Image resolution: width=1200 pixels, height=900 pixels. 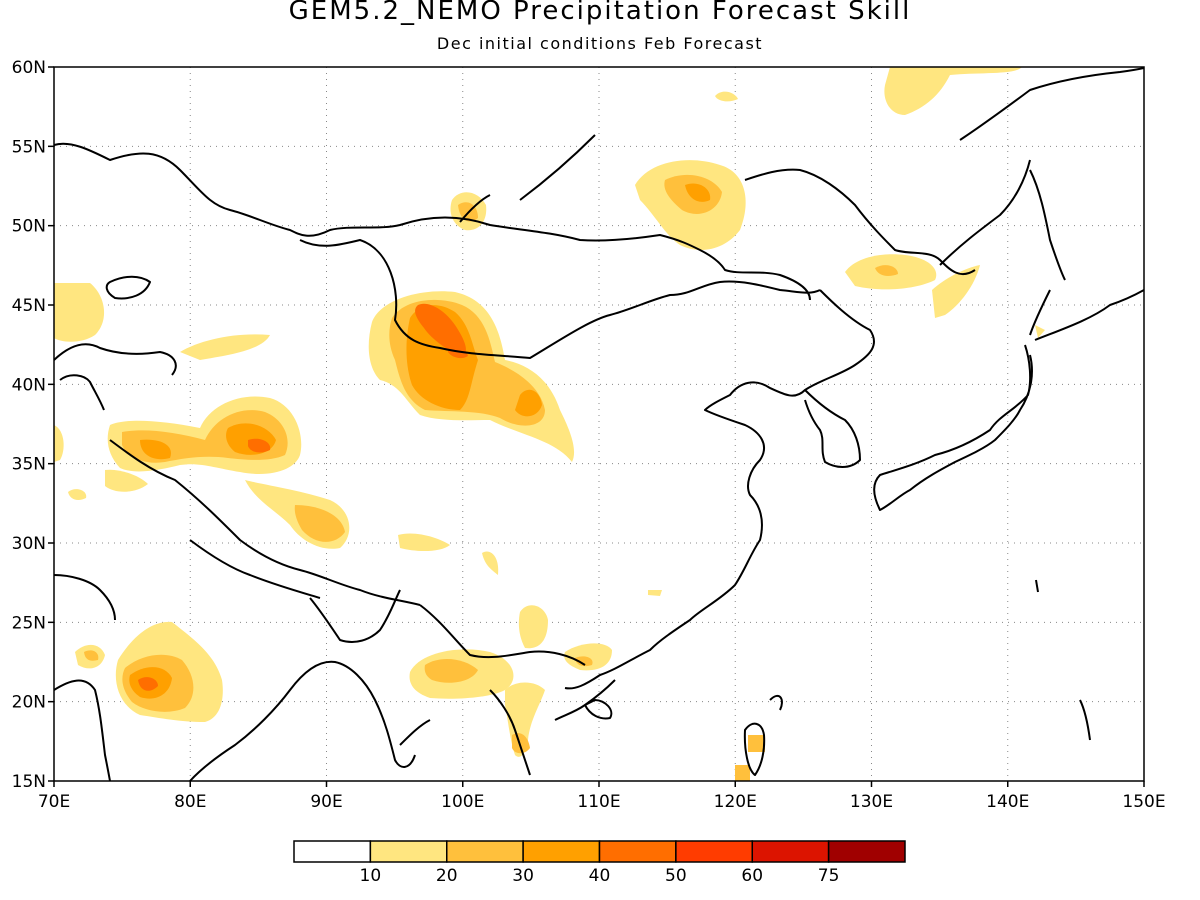 I want to click on lat-tick-label: 45N, so click(x=29, y=306).